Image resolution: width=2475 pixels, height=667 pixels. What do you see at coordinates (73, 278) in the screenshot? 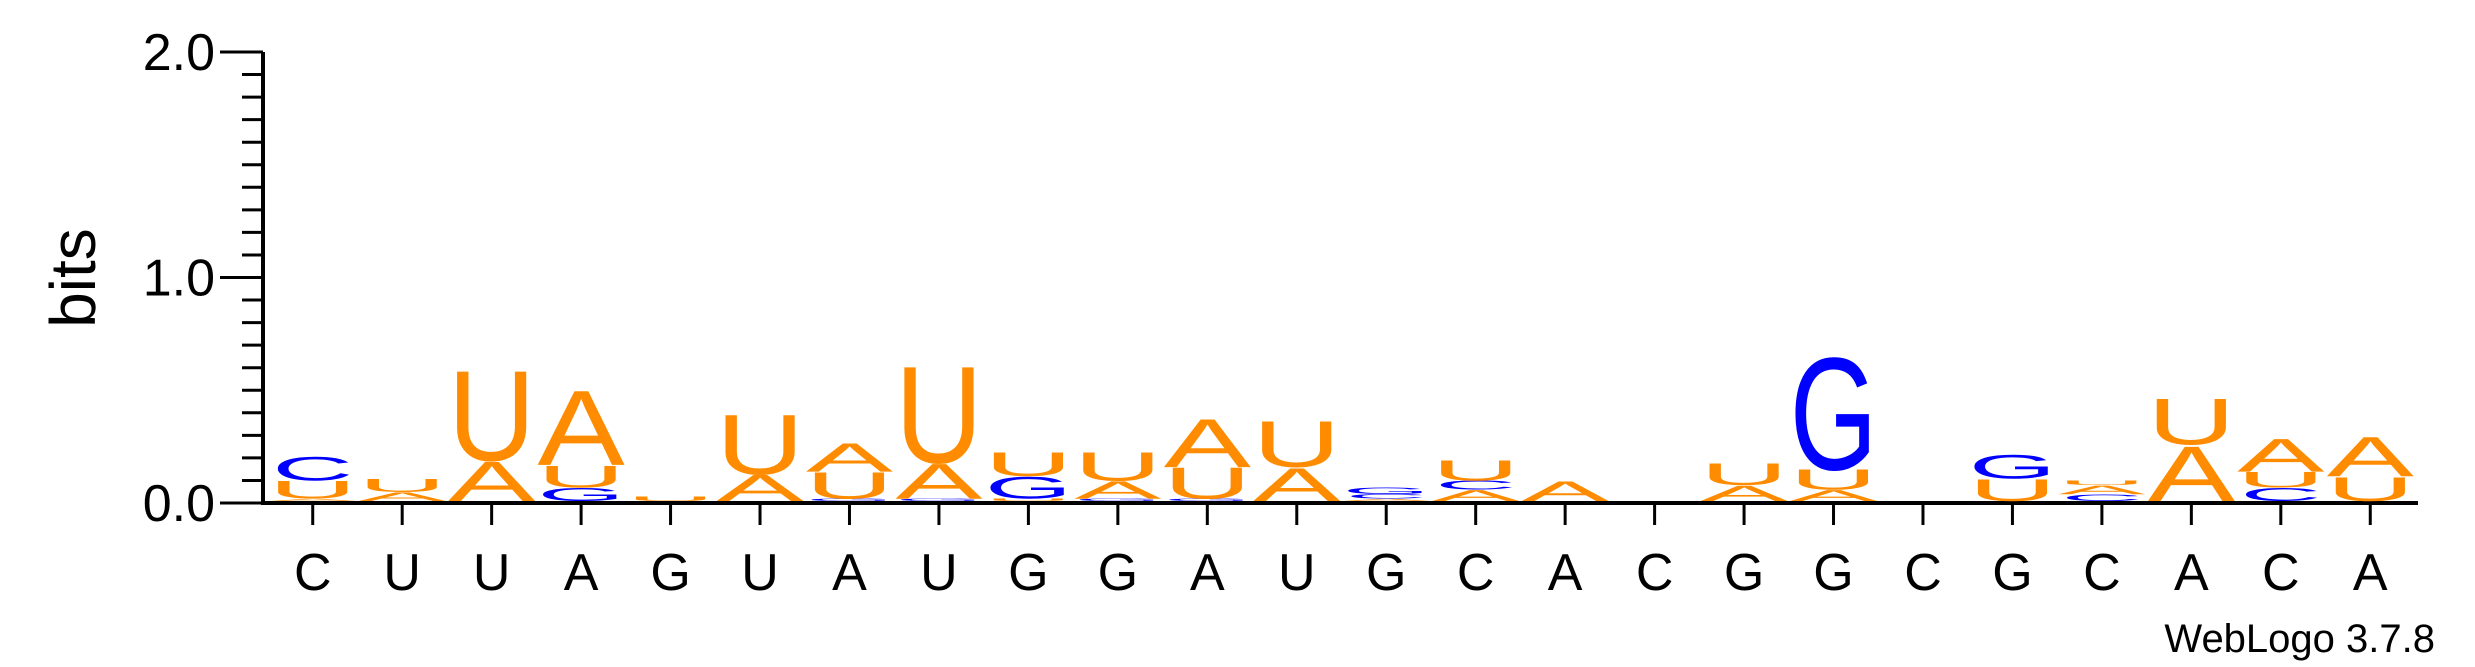
I see `y-axis-label: bits` at bounding box center [73, 278].